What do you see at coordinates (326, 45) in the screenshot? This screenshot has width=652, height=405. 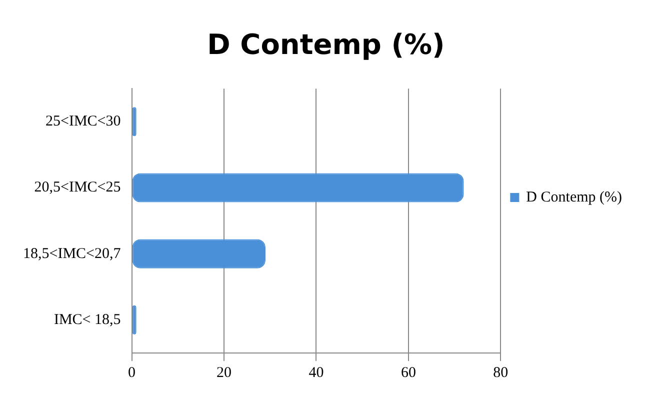 I see `chart-title: D Contemp (%)` at bounding box center [326, 45].